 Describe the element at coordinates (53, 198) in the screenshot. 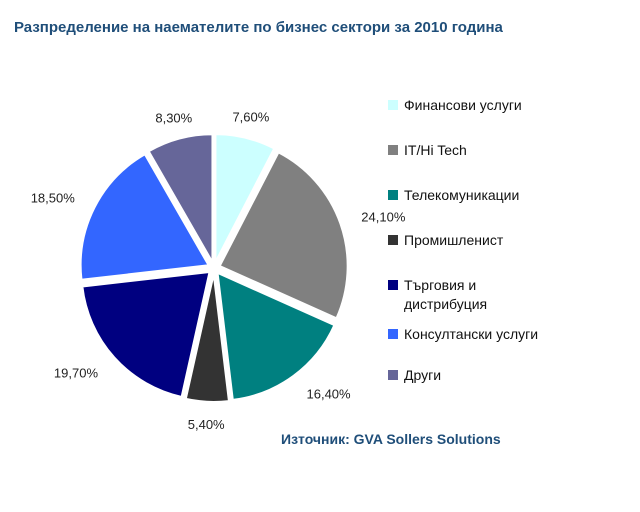

I see `slice-value-label: 18,50%` at that location.